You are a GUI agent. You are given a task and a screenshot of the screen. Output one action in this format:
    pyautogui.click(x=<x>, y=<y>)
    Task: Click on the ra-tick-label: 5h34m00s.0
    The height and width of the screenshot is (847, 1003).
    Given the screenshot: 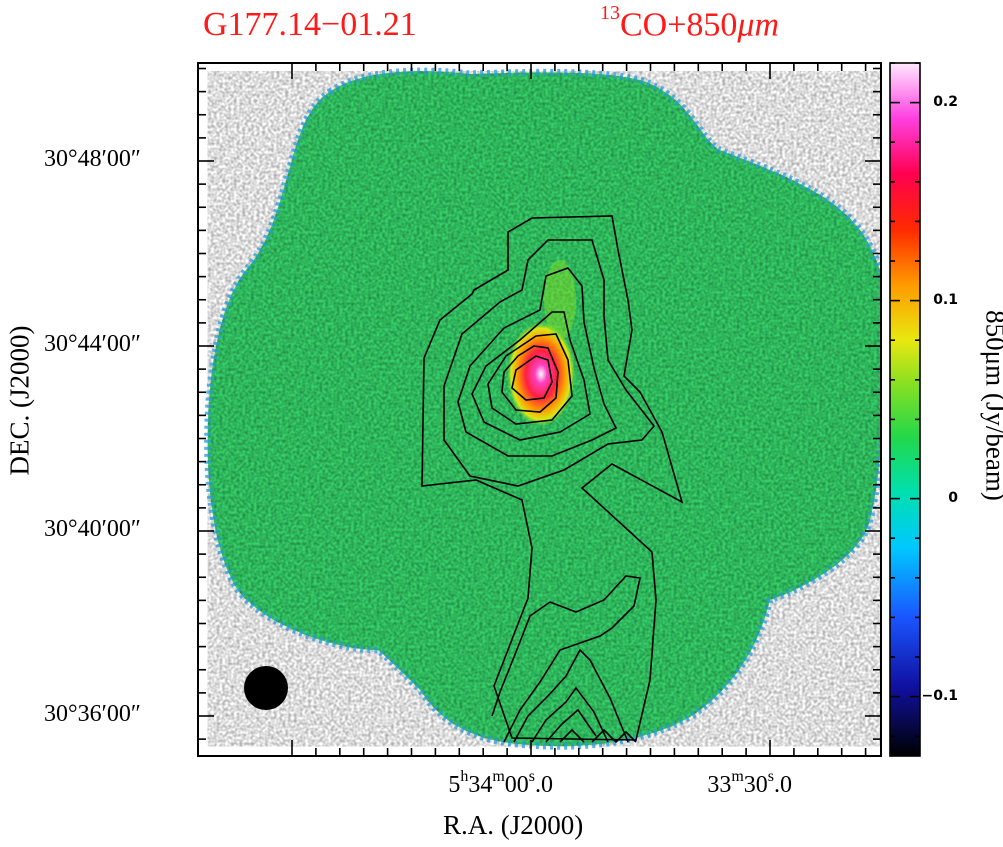 What is the action you would take?
    pyautogui.click(x=500, y=783)
    